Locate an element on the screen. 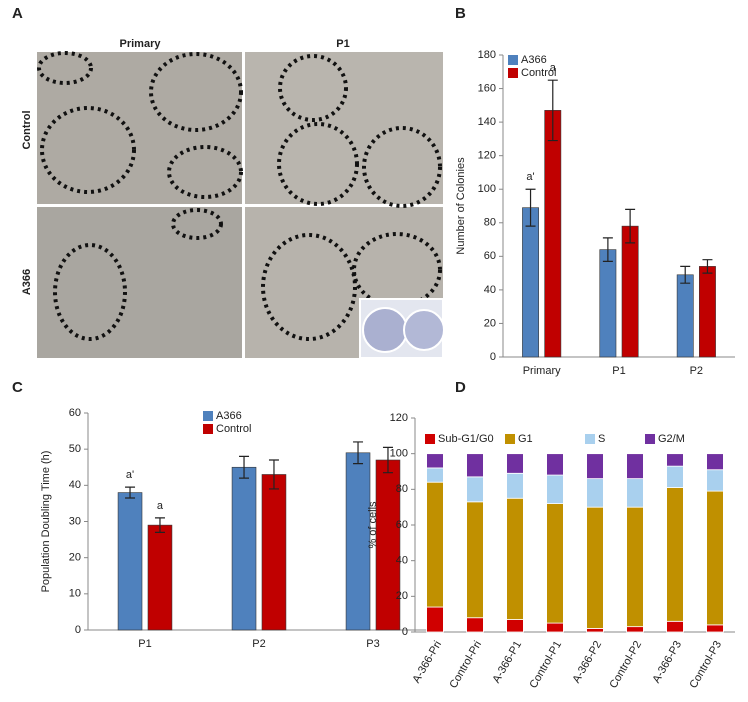  legend-label: Control is located at coordinates (538, 73).